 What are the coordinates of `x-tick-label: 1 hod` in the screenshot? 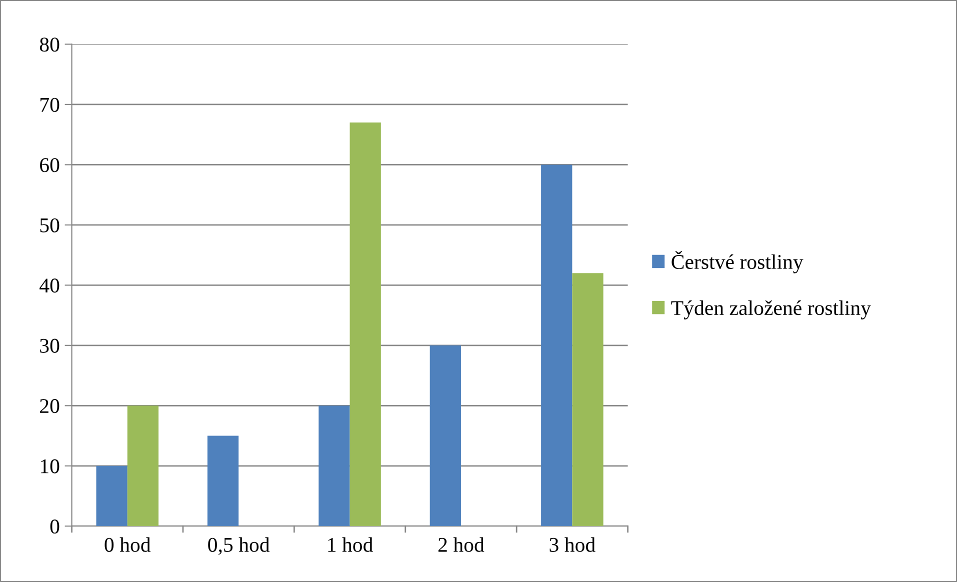 It's located at (350, 544).